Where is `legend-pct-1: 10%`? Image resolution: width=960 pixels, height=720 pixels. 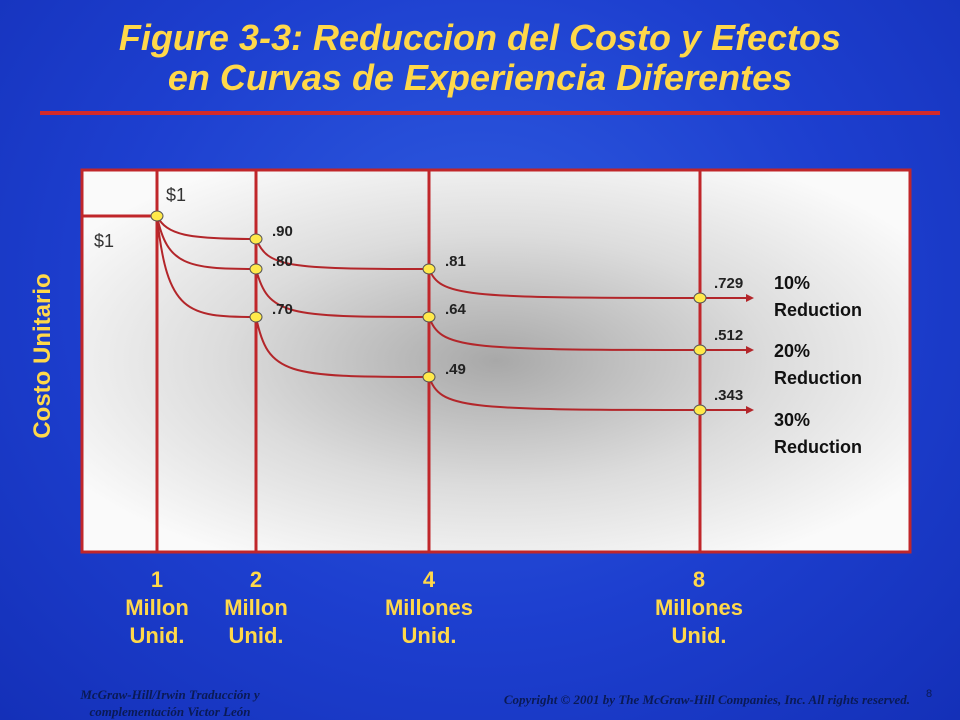
legend-pct-1: 10% is located at coordinates (792, 283).